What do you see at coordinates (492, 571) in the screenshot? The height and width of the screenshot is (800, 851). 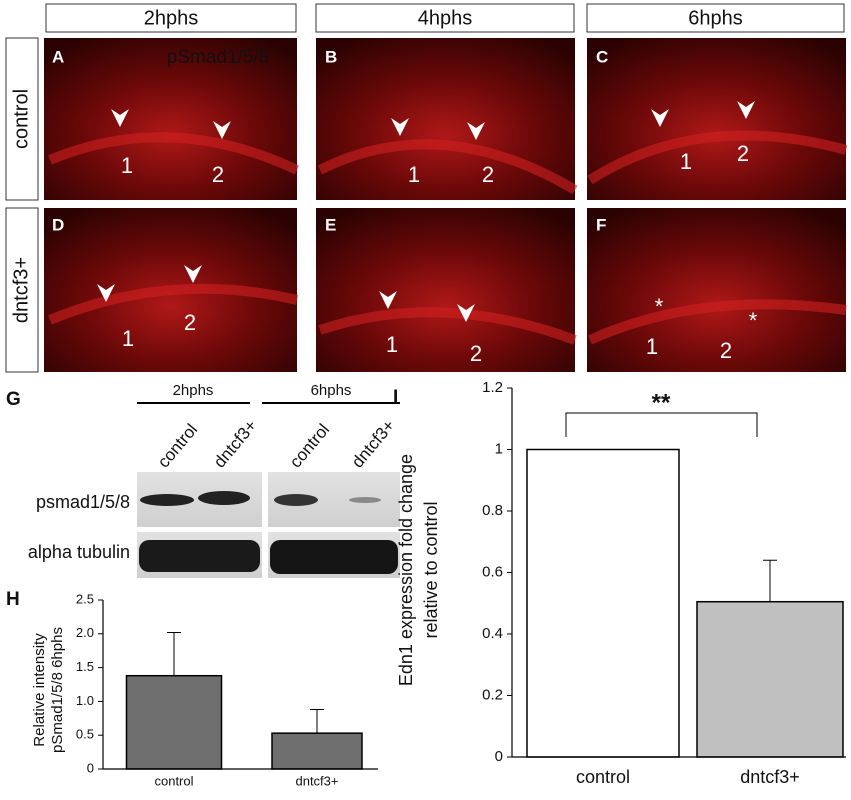 I see `y-tick-label: 0.6` at bounding box center [492, 571].